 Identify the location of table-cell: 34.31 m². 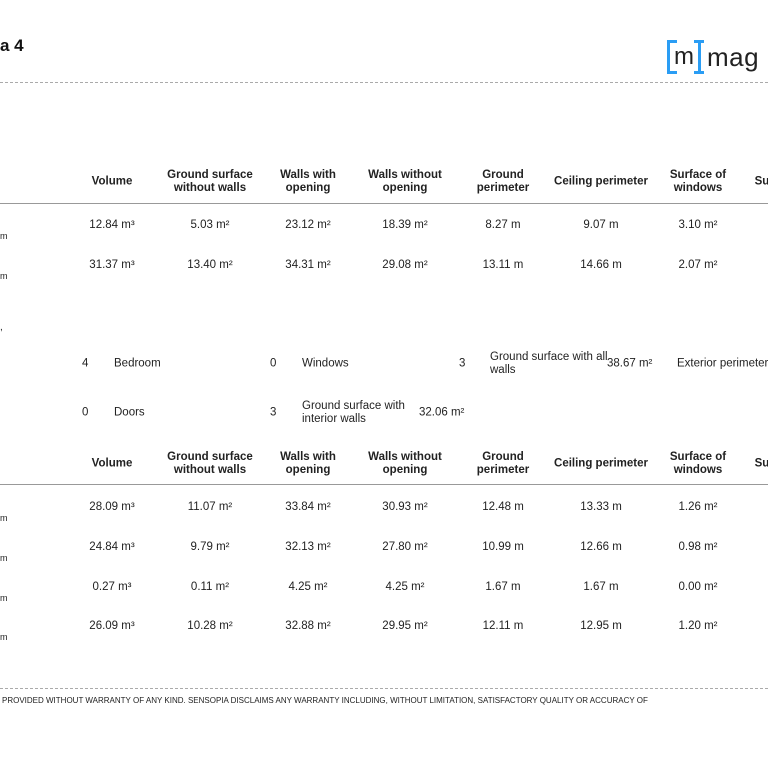
(308, 265).